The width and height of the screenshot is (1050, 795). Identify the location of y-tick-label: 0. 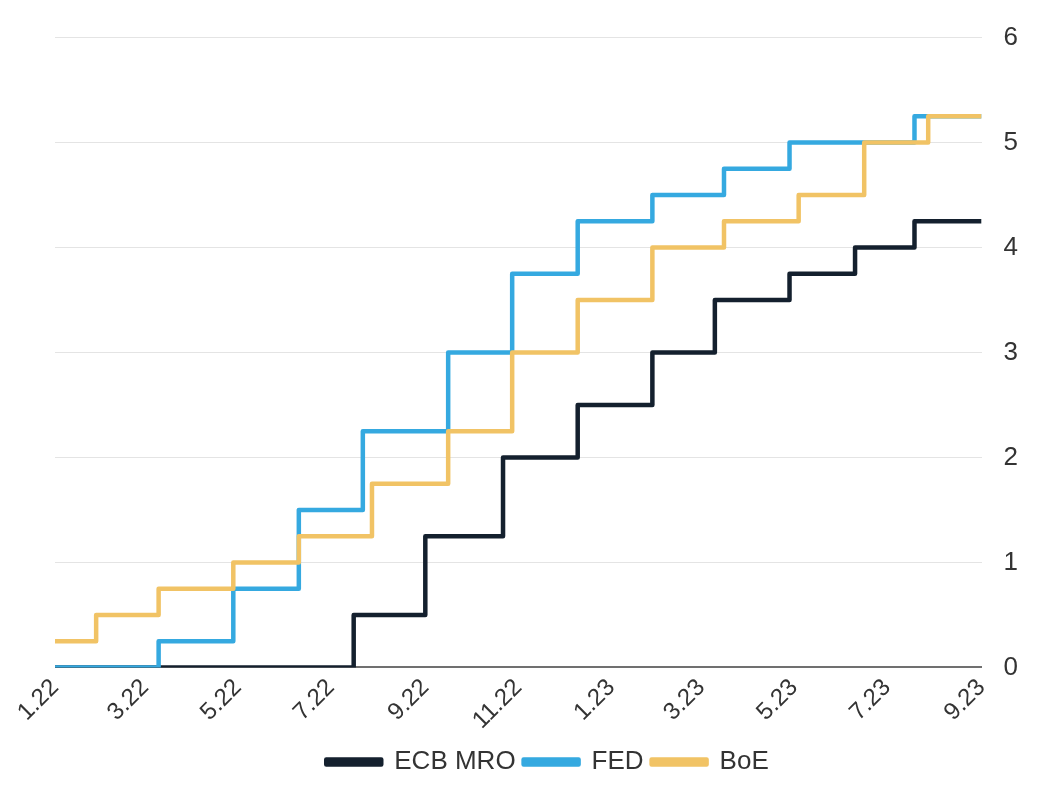
(1011, 665).